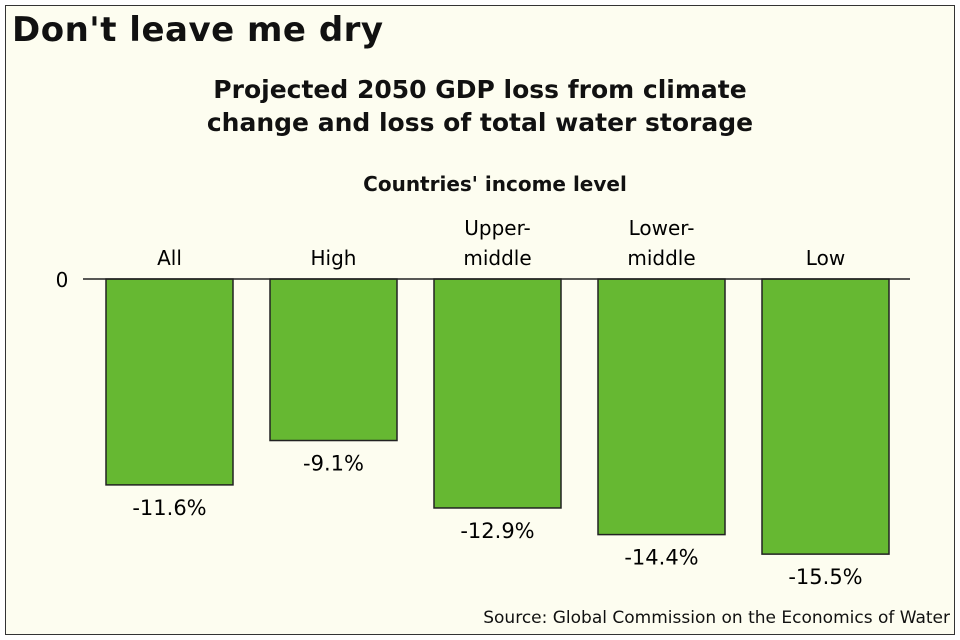 The image size is (960, 640). What do you see at coordinates (825, 577) in the screenshot?
I see `data-label-4: -15.5%` at bounding box center [825, 577].